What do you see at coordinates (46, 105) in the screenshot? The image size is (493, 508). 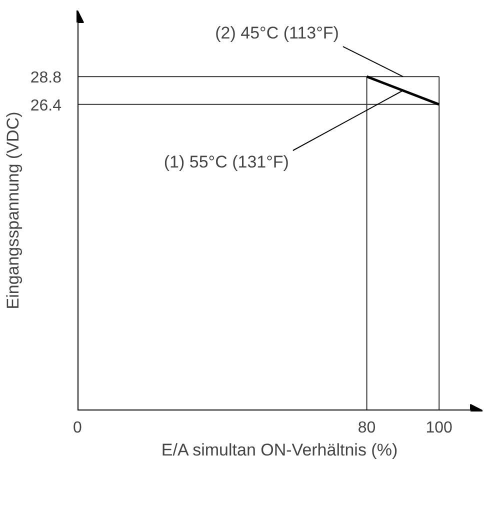 I see `y-tick-label: 26.4` at bounding box center [46, 105].